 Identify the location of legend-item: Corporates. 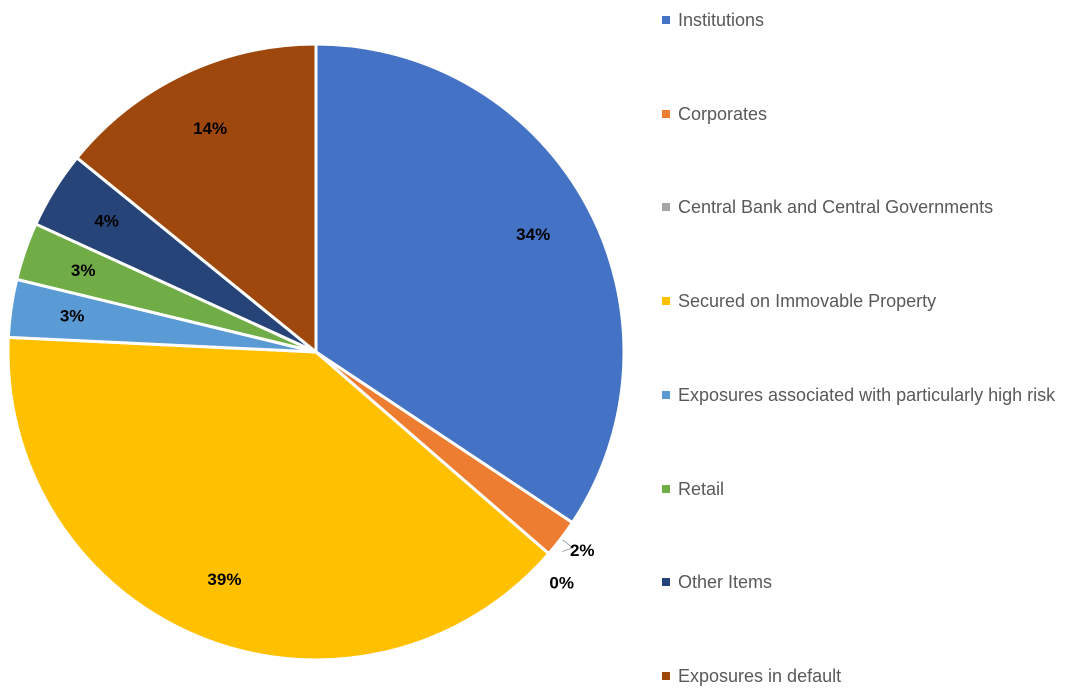
(859, 114).